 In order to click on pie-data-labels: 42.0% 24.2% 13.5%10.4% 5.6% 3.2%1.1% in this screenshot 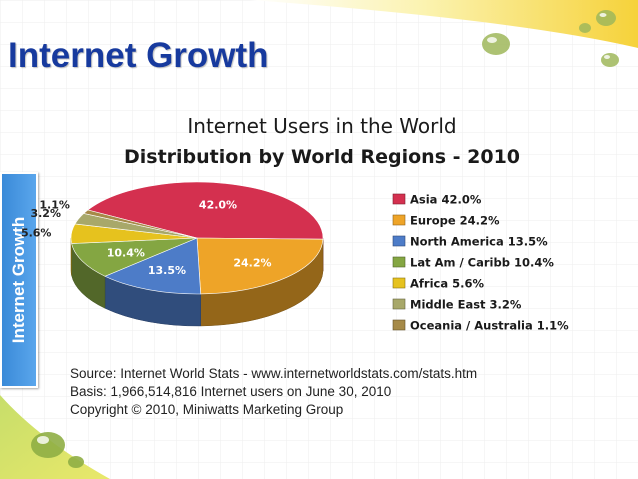, I will do `click(146, 237)`.